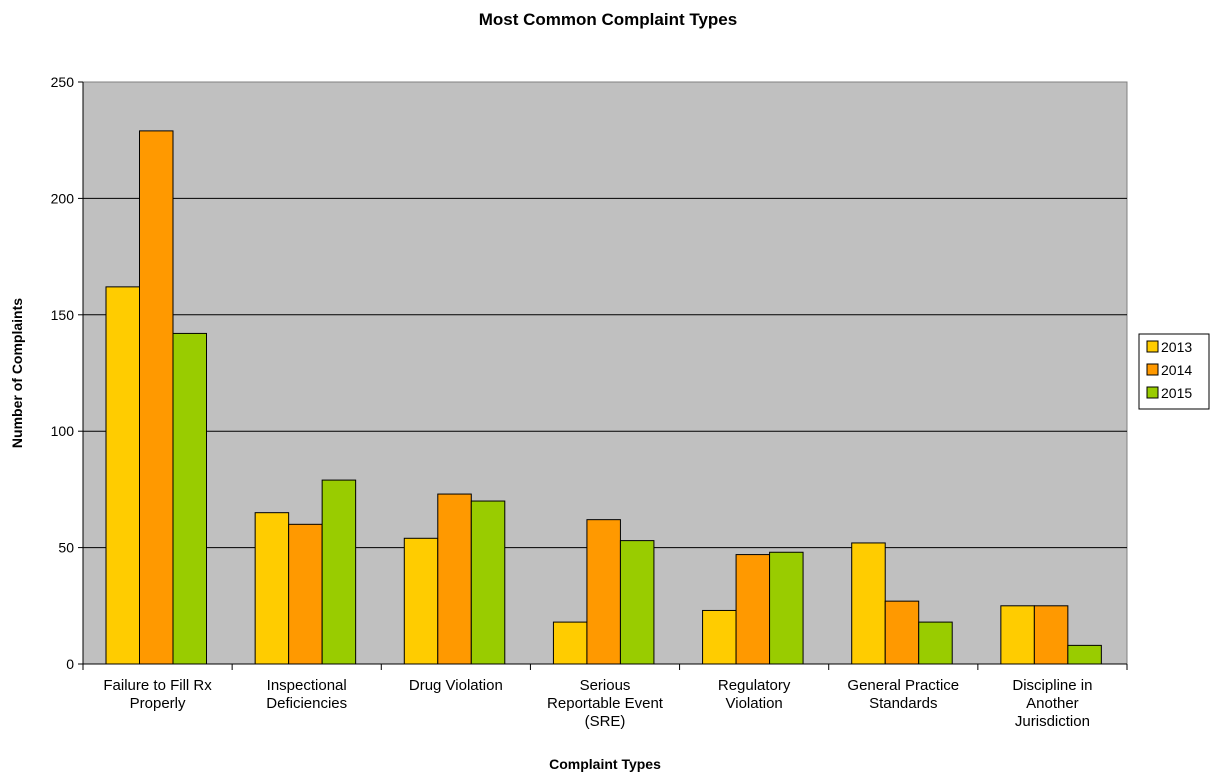  Describe the element at coordinates (306, 694) in the screenshot. I see `x-tick-label: Inspectional Deficiencies` at that location.